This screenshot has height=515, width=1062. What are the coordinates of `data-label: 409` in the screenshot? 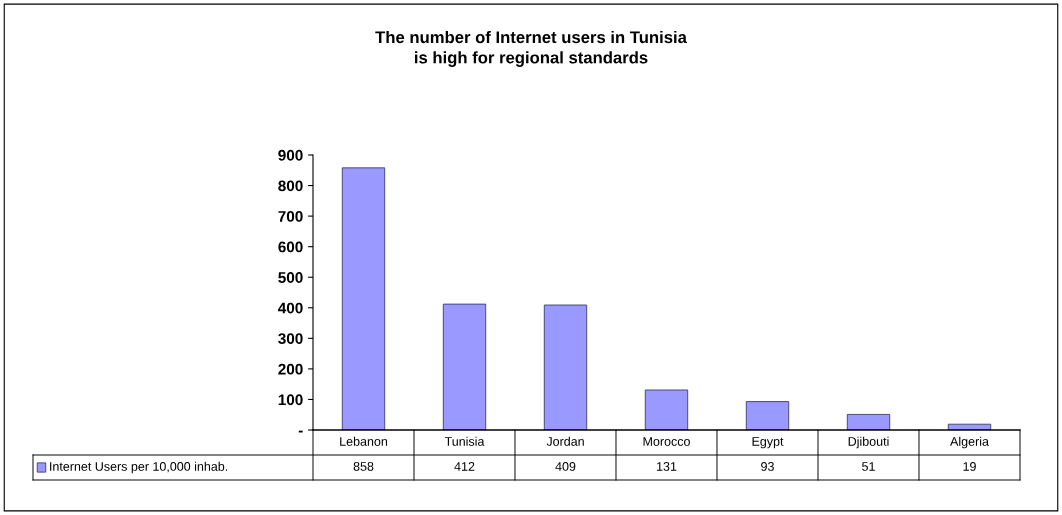 It's located at (565, 466).